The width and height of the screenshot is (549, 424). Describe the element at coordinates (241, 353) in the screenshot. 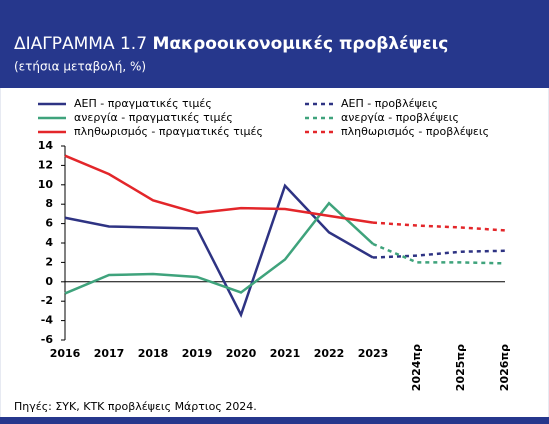

I see `x-tick-label: 2020` at that location.